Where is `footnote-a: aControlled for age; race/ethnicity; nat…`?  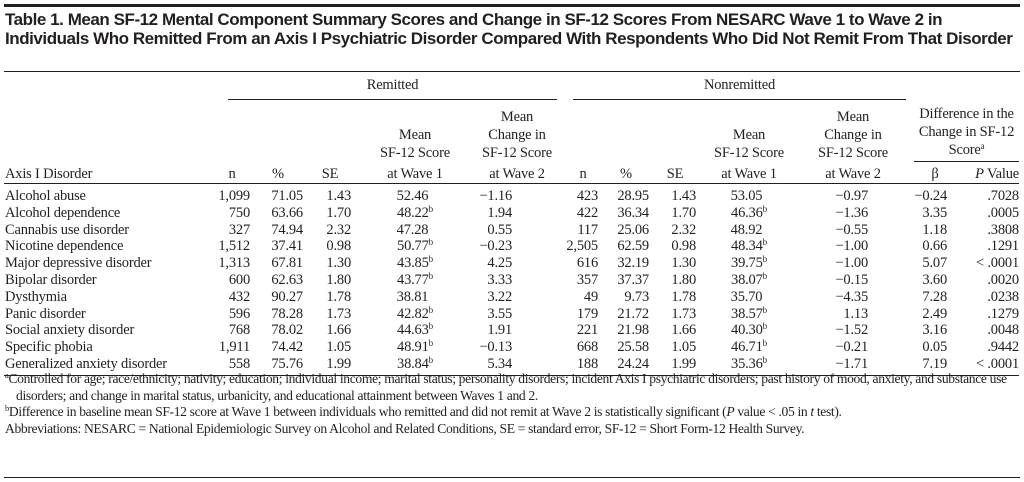
footnote-a: aControlled for age; race/ethnicity; nat… is located at coordinates (506, 386).